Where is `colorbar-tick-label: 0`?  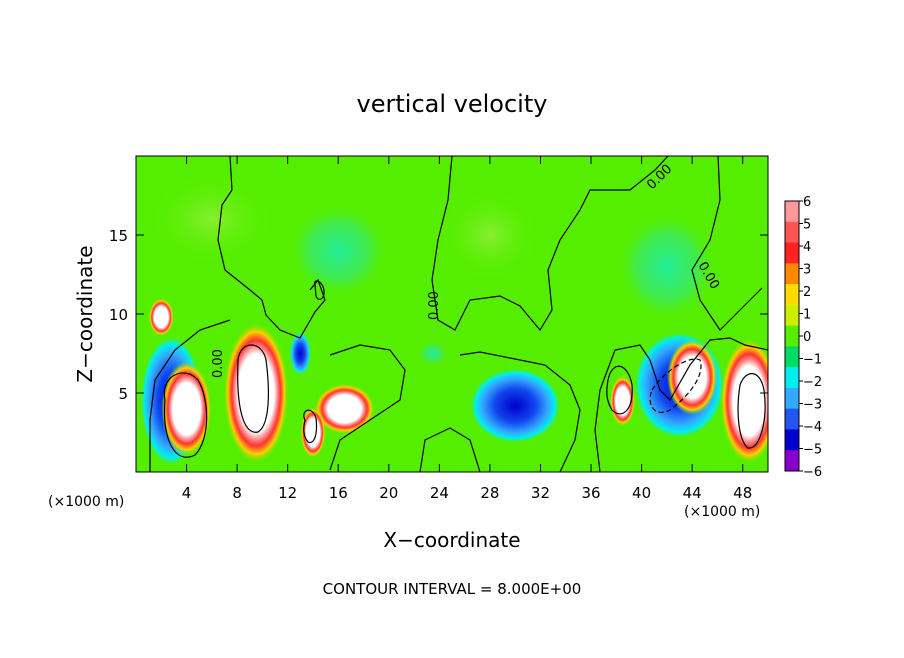
colorbar-tick-label: 0 is located at coordinates (807, 337).